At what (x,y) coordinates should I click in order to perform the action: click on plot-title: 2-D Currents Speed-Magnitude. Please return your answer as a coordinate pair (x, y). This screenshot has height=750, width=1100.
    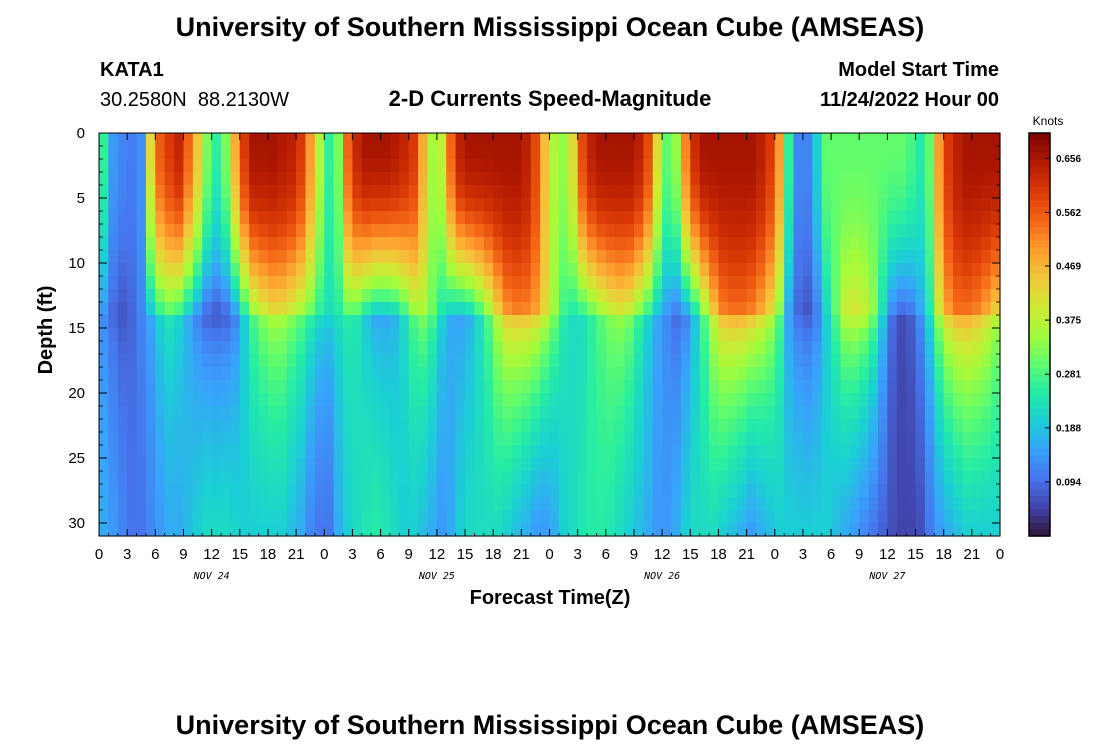
    Looking at the image, I should click on (550, 98).